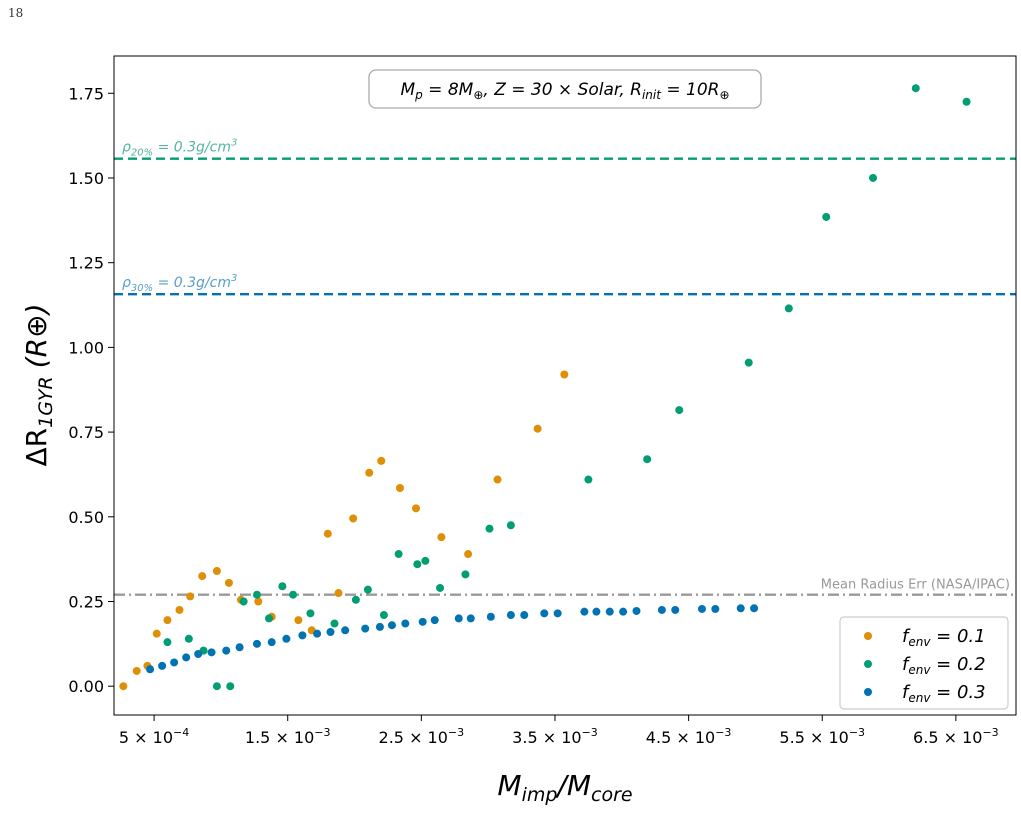 This screenshot has height=833, width=1021. Describe the element at coordinates (868, 692) in the screenshot. I see `legend-marker` at that location.